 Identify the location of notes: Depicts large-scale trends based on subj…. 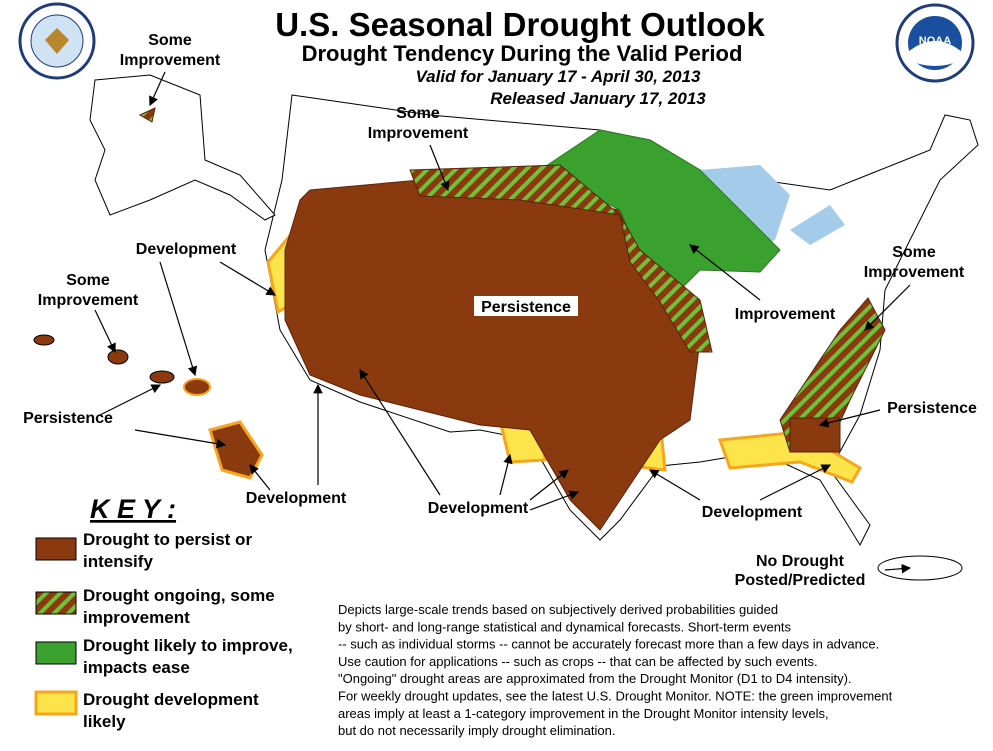
(615, 670).